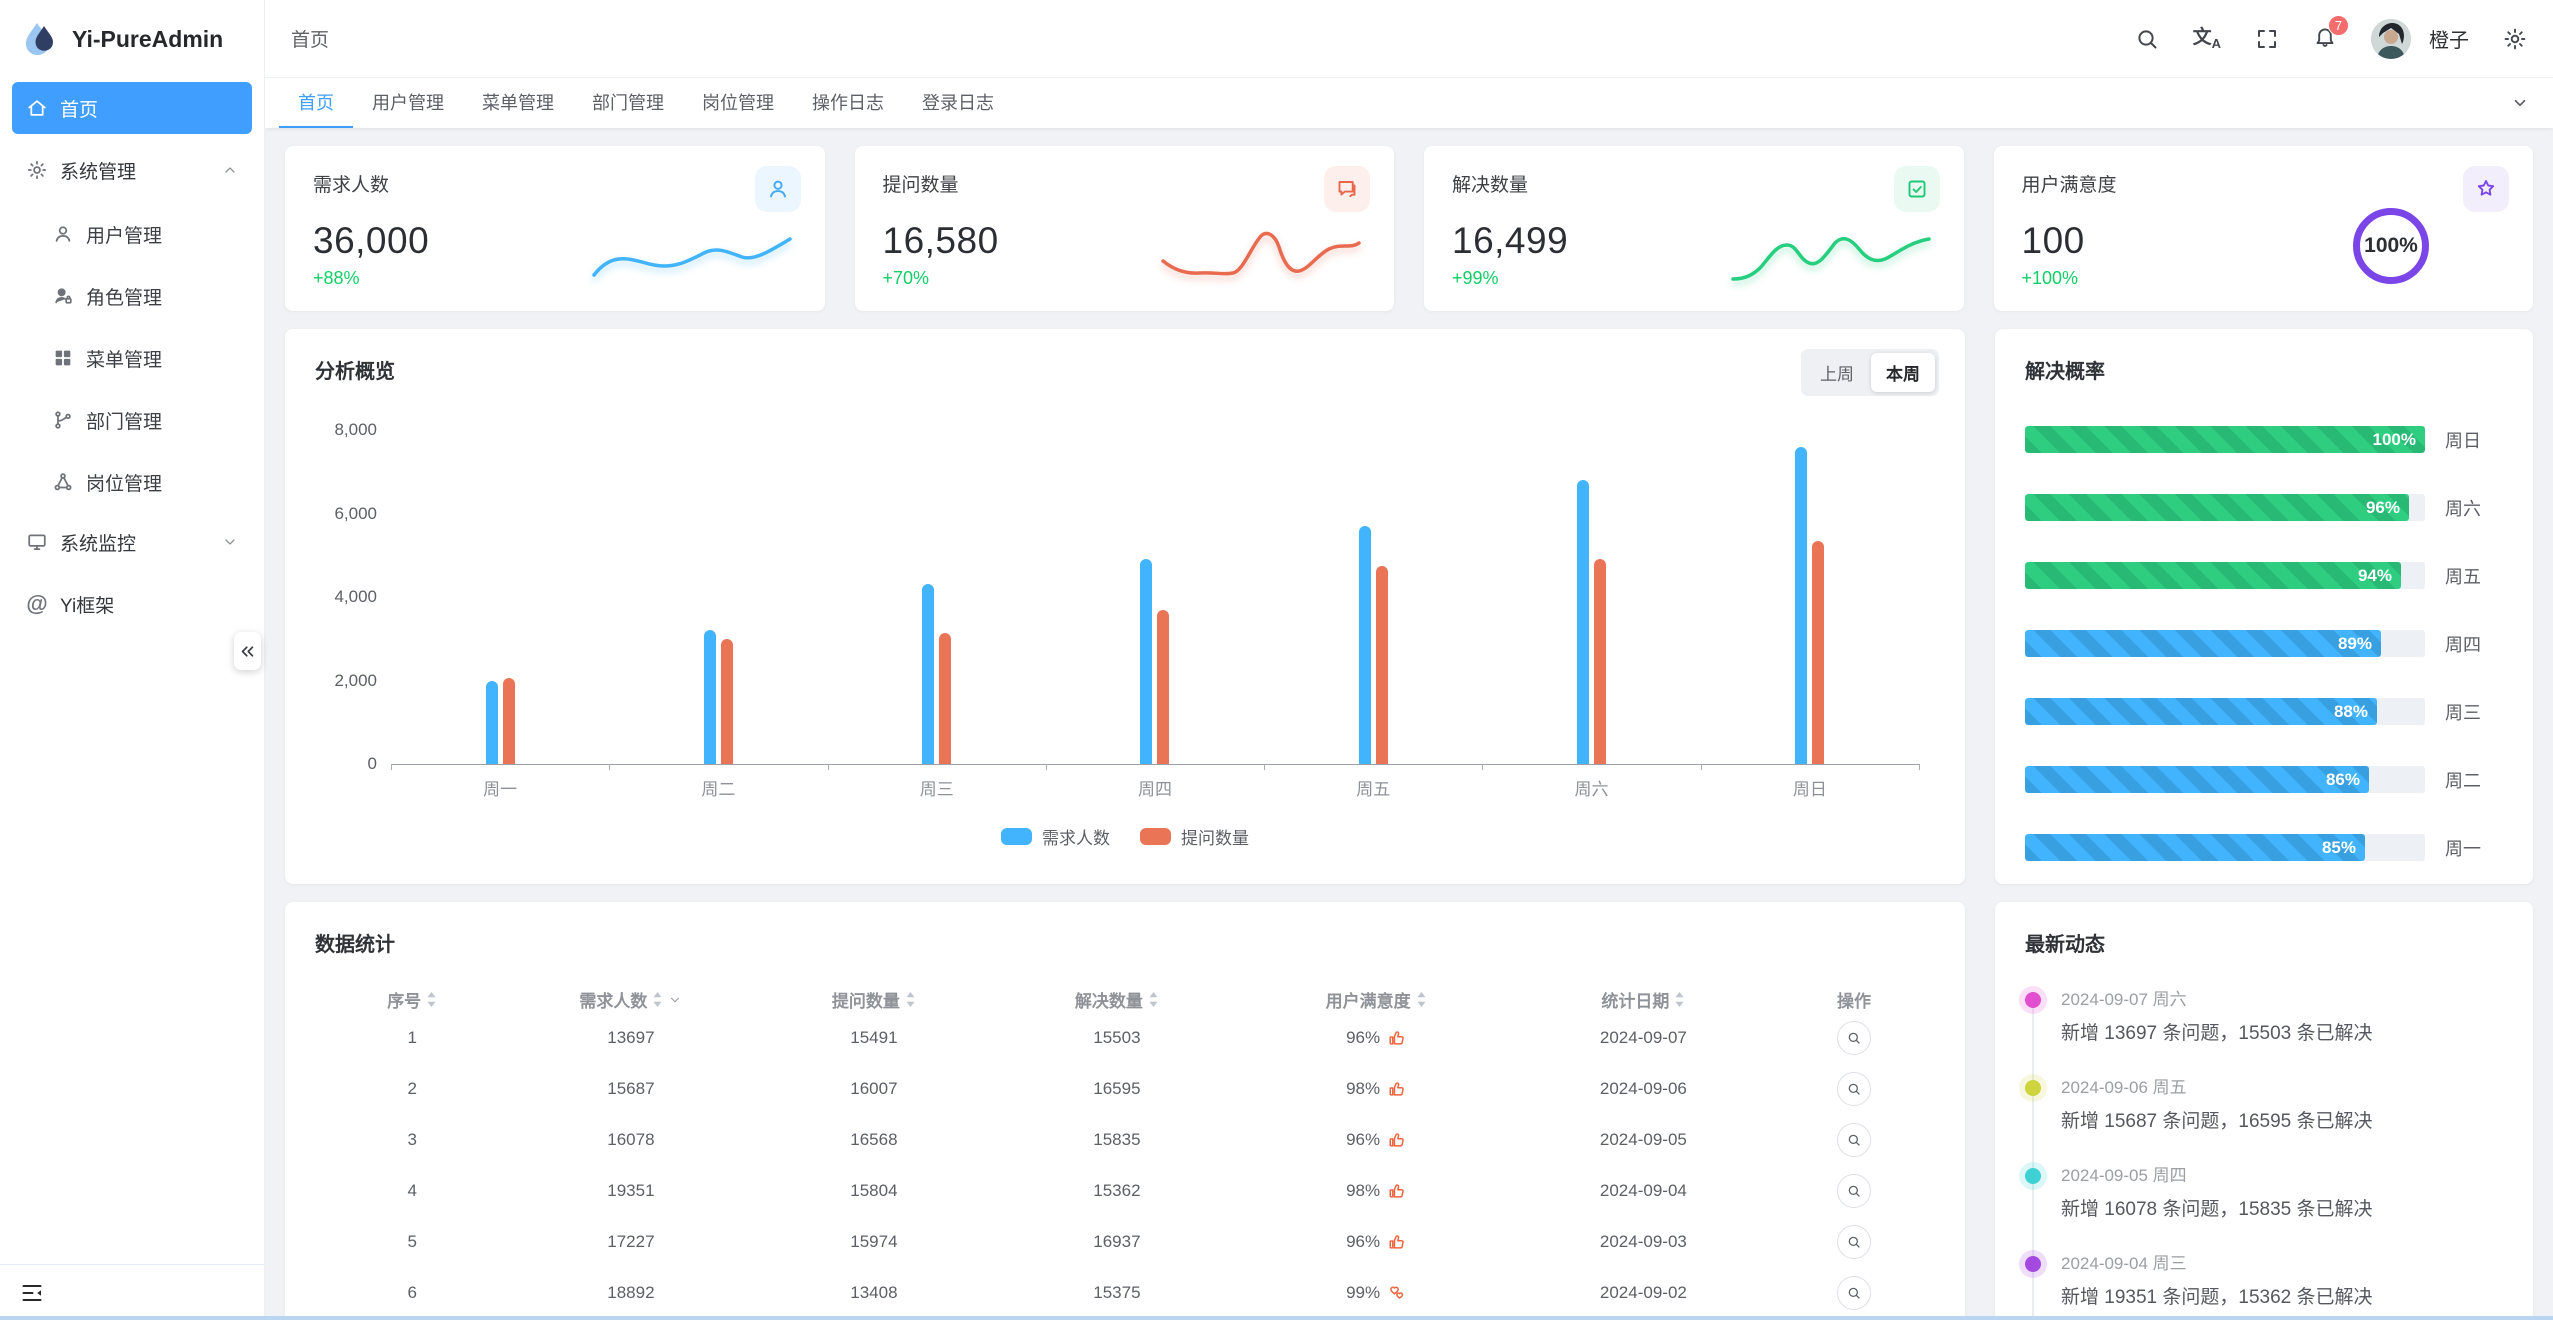 Image resolution: width=2553 pixels, height=1320 pixels. I want to click on stat-delta: +100%, so click(2050, 278).